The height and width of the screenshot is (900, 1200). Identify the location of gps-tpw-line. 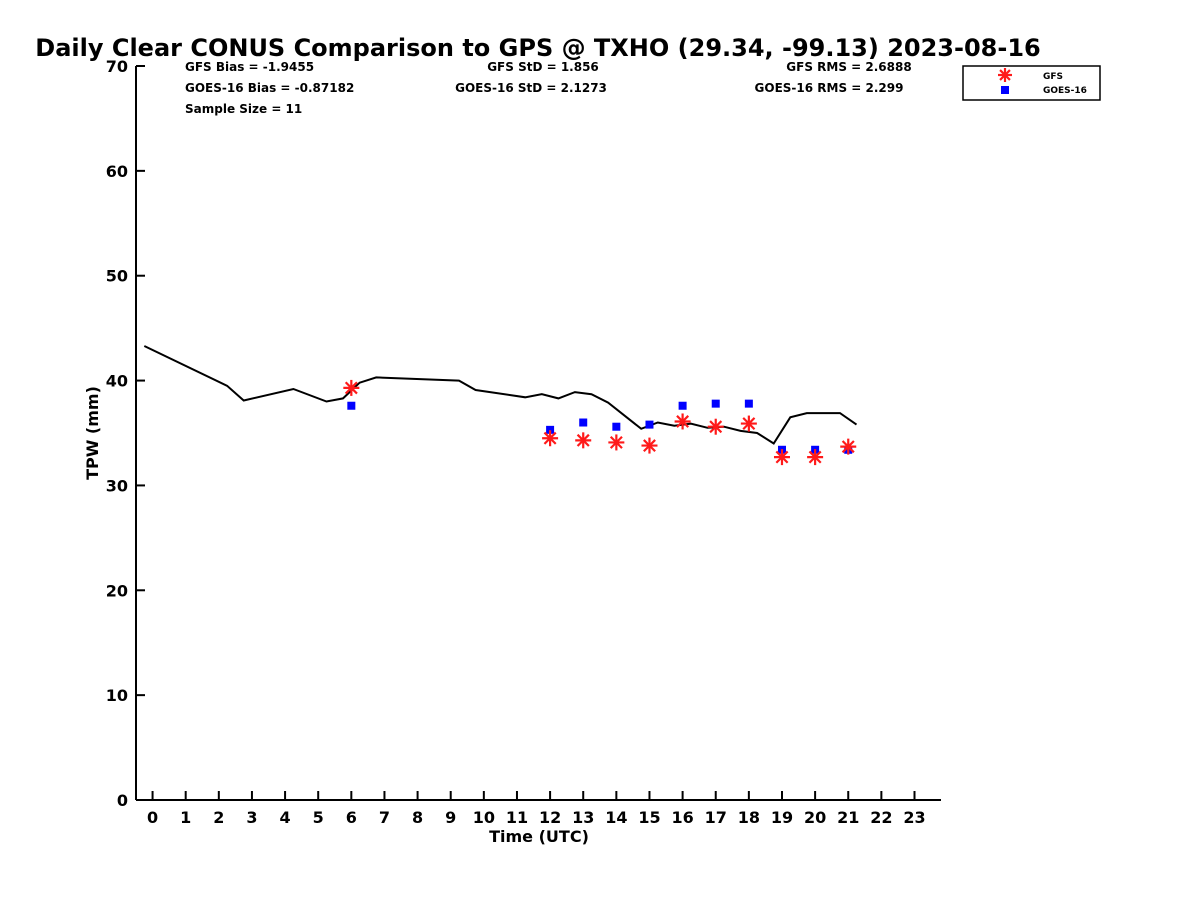
(500, 395).